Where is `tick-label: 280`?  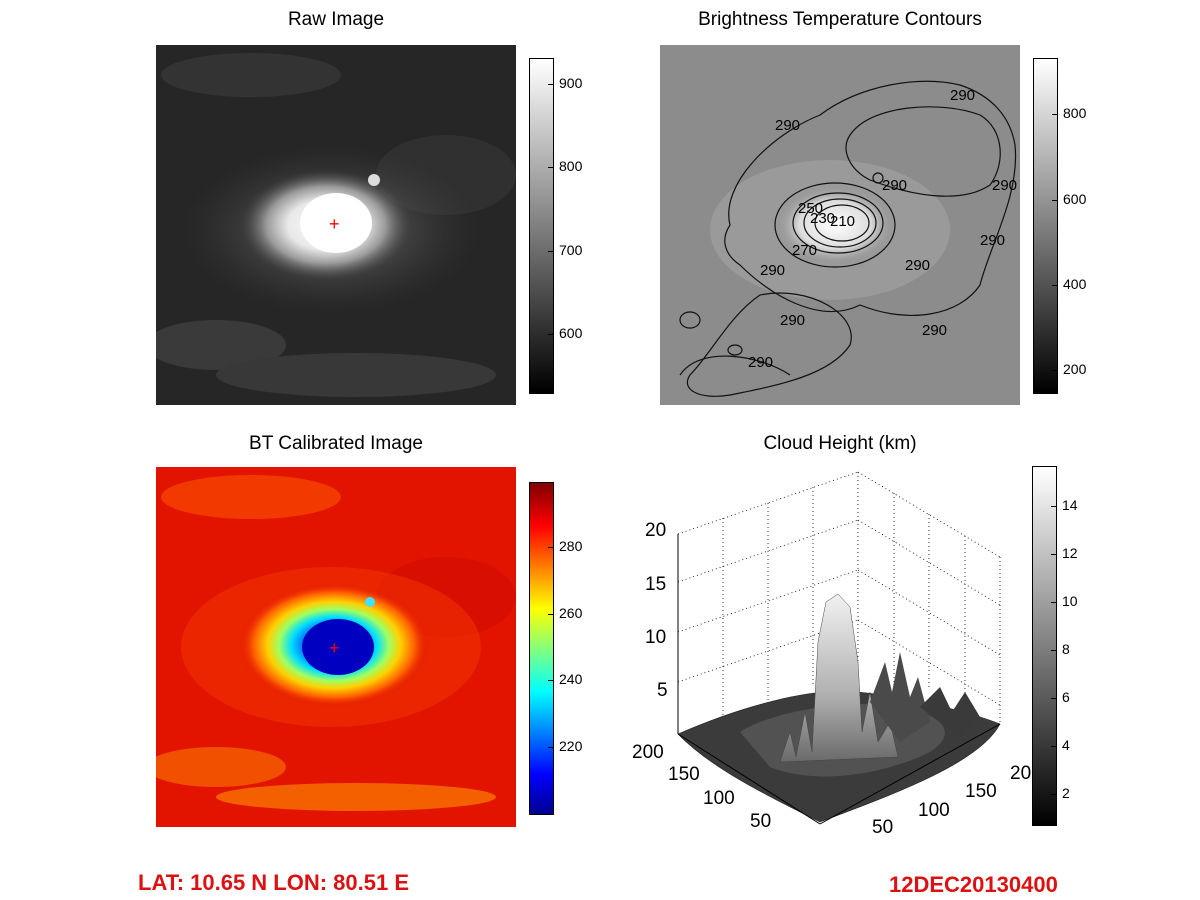 tick-label: 280 is located at coordinates (571, 546).